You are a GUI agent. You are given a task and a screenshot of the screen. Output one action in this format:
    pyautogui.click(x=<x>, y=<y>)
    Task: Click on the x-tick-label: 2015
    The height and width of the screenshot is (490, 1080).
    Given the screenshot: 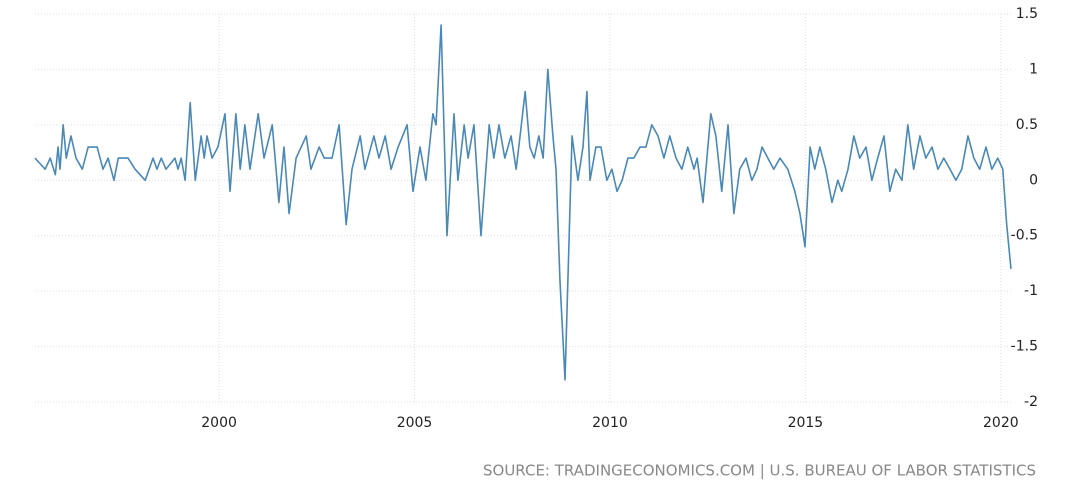 What is the action you would take?
    pyautogui.click(x=806, y=423)
    